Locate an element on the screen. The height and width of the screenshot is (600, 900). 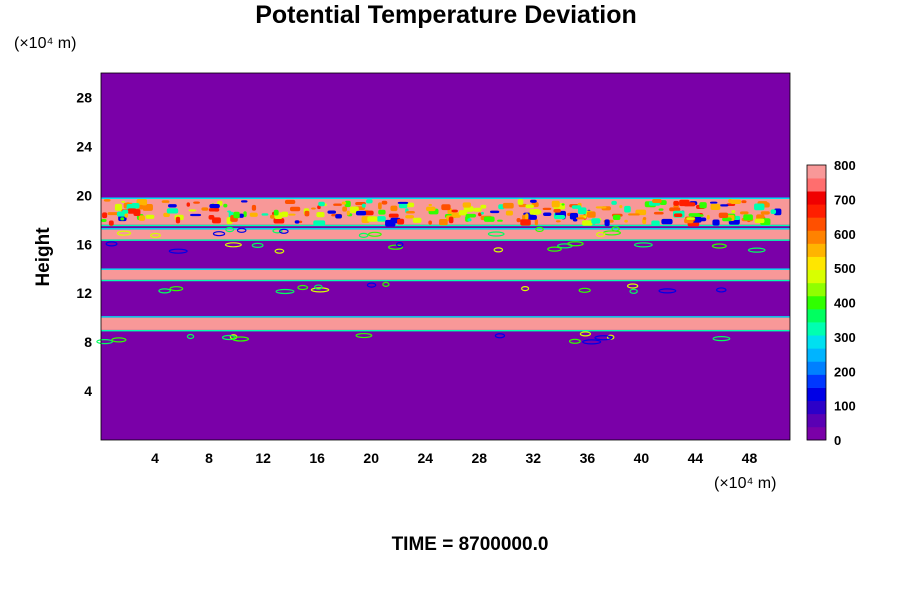
y-axis-unit-label: (×10⁴ m) is located at coordinates (45, 43).